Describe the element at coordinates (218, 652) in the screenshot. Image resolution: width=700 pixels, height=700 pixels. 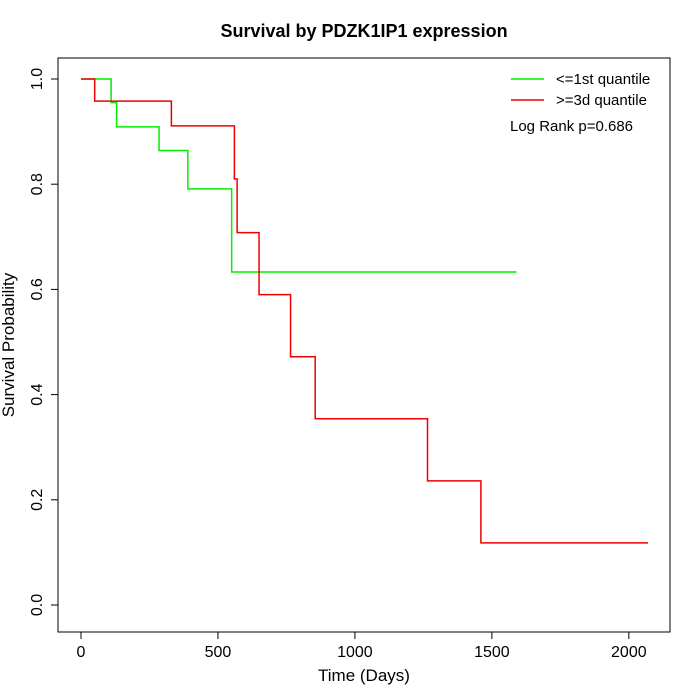
I see `x-tick-label: 500` at that location.